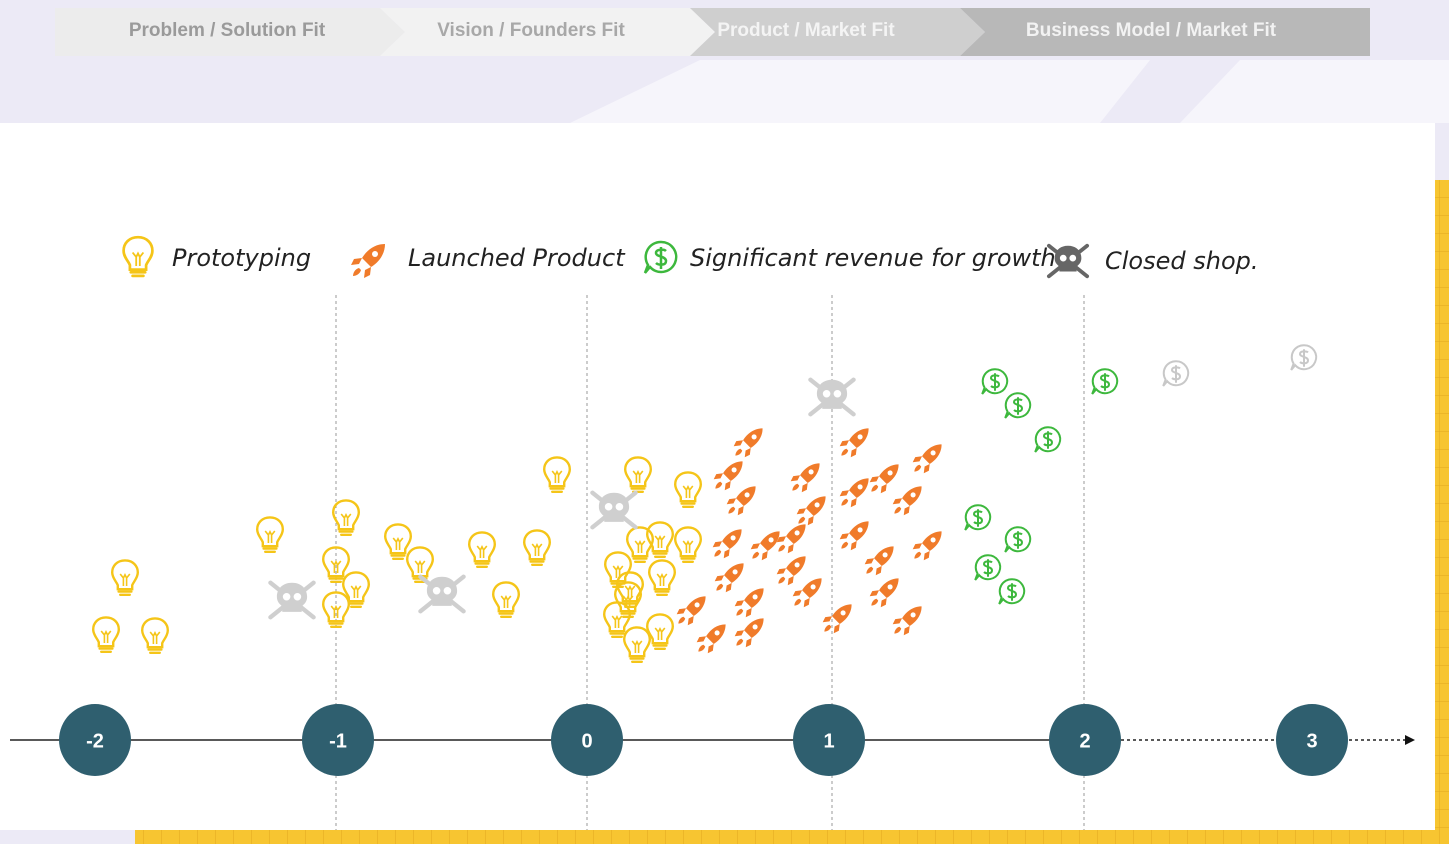  I want to click on timeline-label: 2, so click(1084, 741).